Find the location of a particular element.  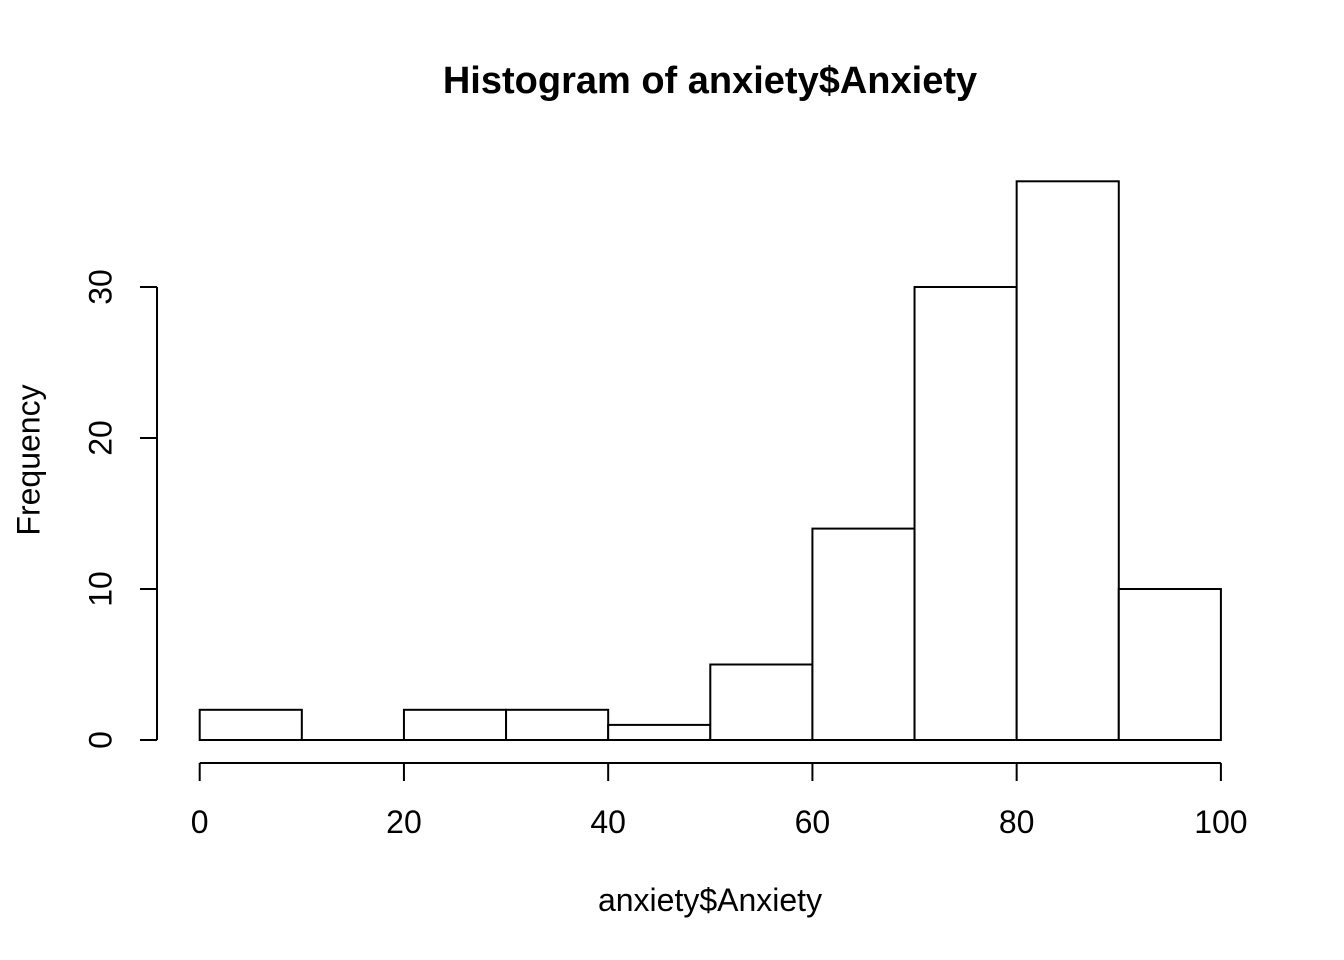

x-tick-label: 0 is located at coordinates (200, 822).